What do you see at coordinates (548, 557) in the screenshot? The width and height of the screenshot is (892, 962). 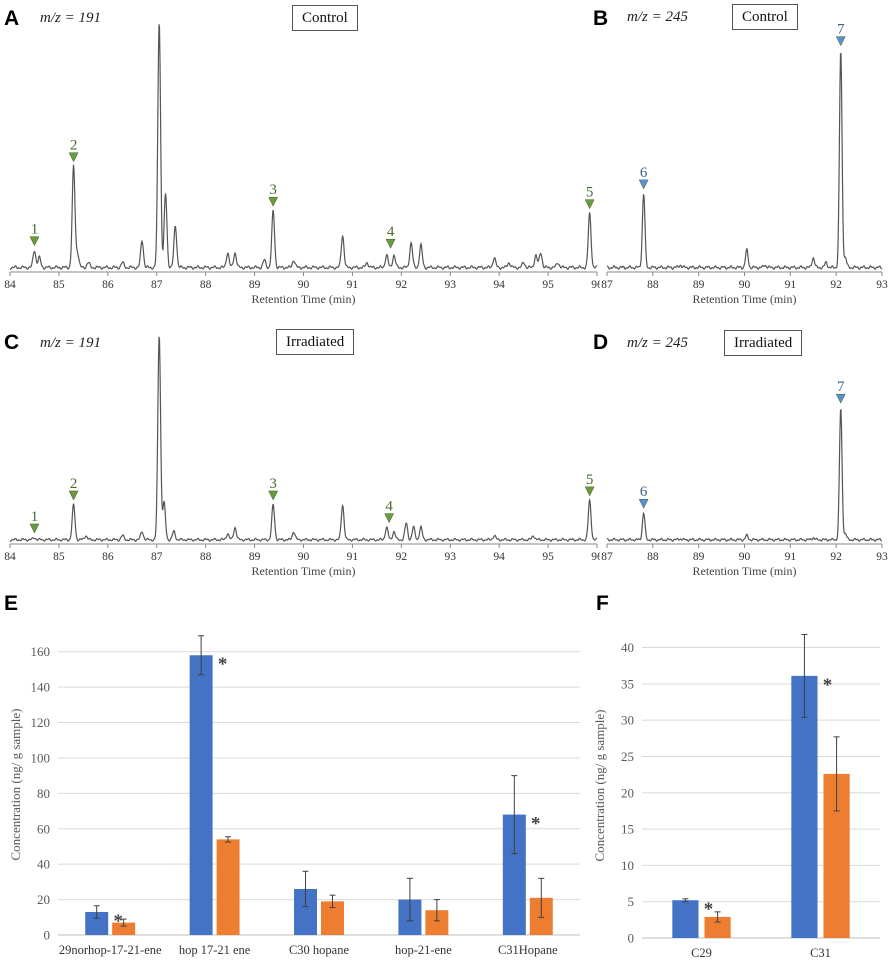 I see `x-tick-label: 95` at bounding box center [548, 557].